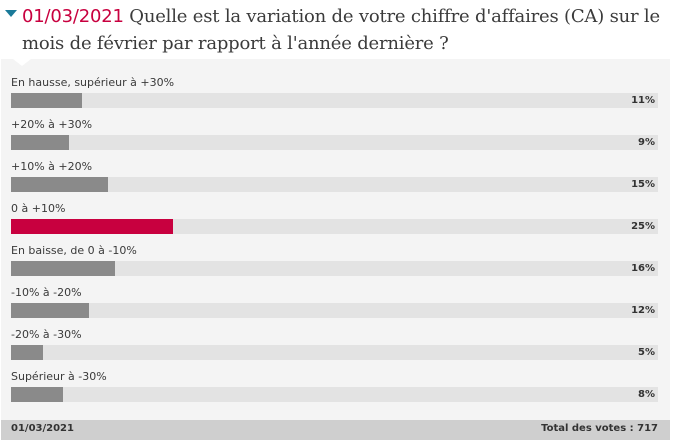 The width and height of the screenshot is (674, 446). I want to click on option-percent: 12%, so click(643, 310).